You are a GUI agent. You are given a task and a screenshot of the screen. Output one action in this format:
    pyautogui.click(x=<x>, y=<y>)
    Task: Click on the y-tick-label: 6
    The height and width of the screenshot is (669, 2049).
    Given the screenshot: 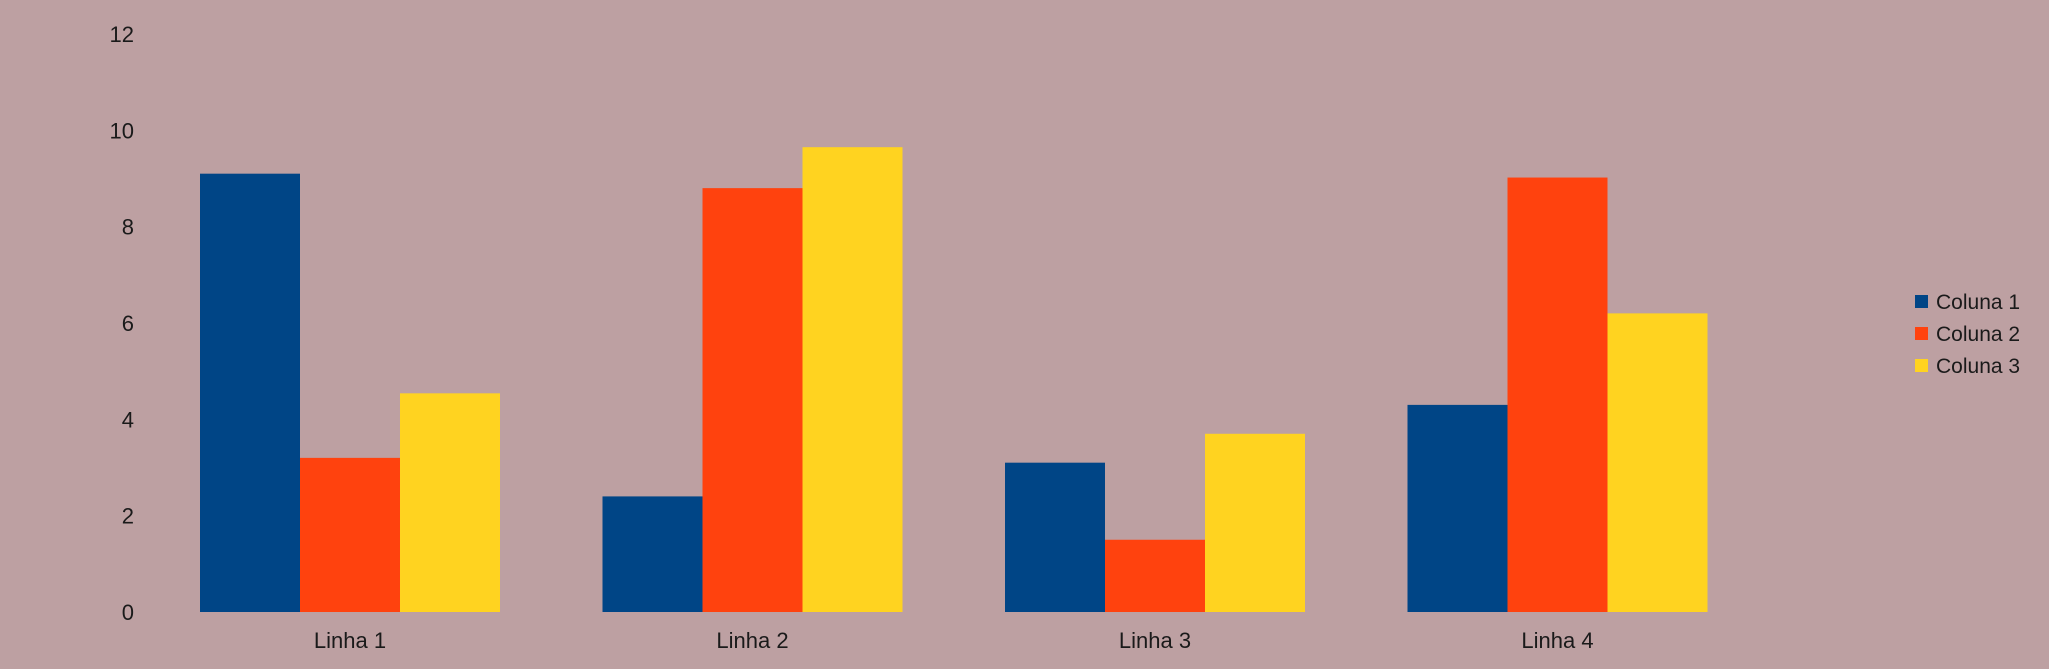 What is the action you would take?
    pyautogui.click(x=128, y=323)
    